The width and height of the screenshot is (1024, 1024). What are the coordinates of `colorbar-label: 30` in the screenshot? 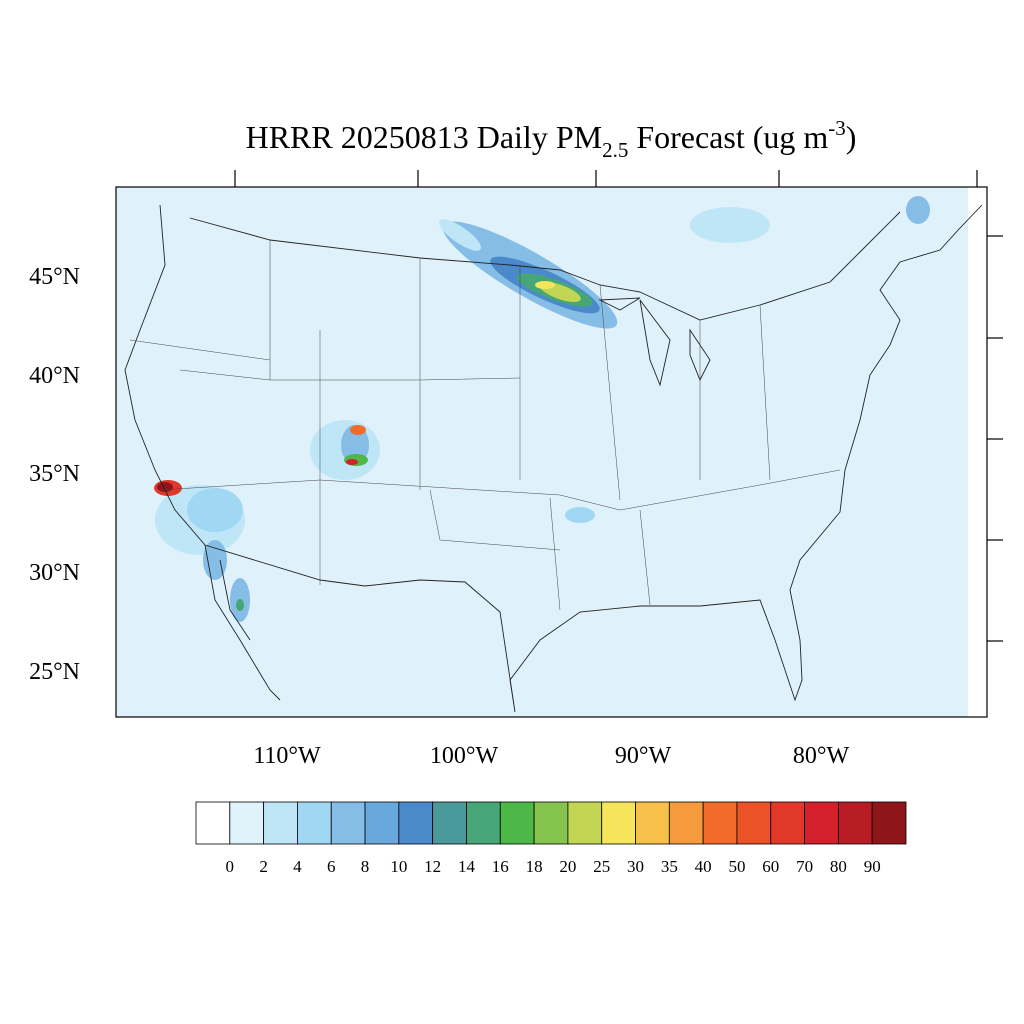 It's located at (635, 866).